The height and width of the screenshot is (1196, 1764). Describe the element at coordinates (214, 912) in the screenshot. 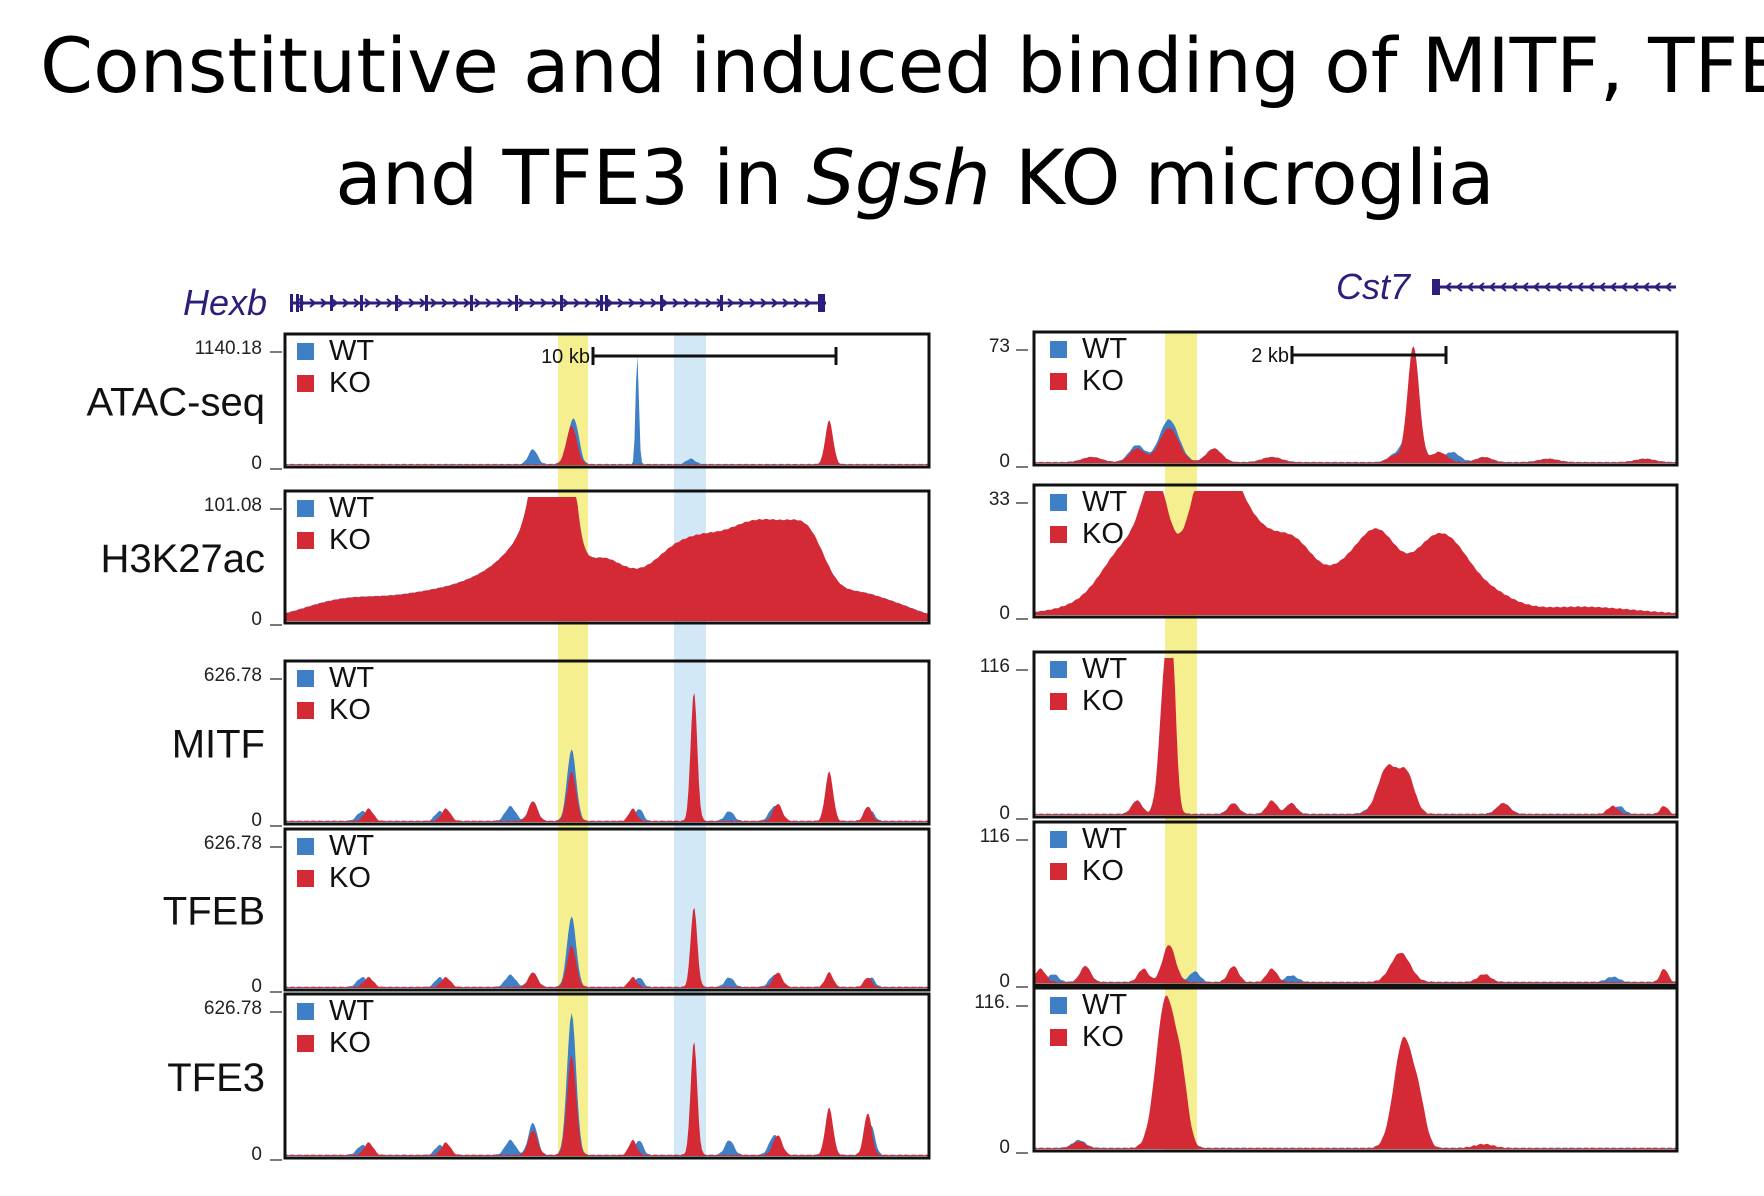

I see `track-label: TFEB` at that location.